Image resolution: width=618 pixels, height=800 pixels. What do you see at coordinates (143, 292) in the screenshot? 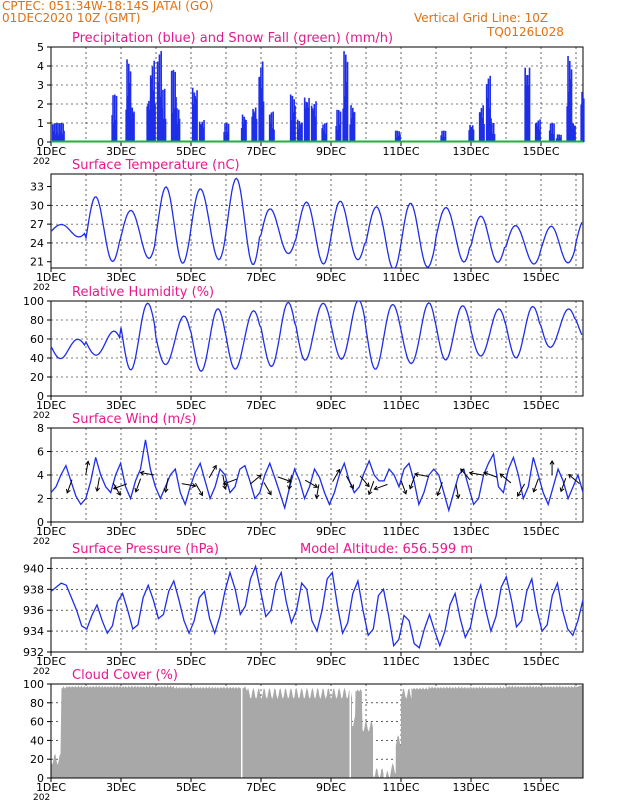
I see `panel-title: Relative Humidity (%)` at bounding box center [143, 292].